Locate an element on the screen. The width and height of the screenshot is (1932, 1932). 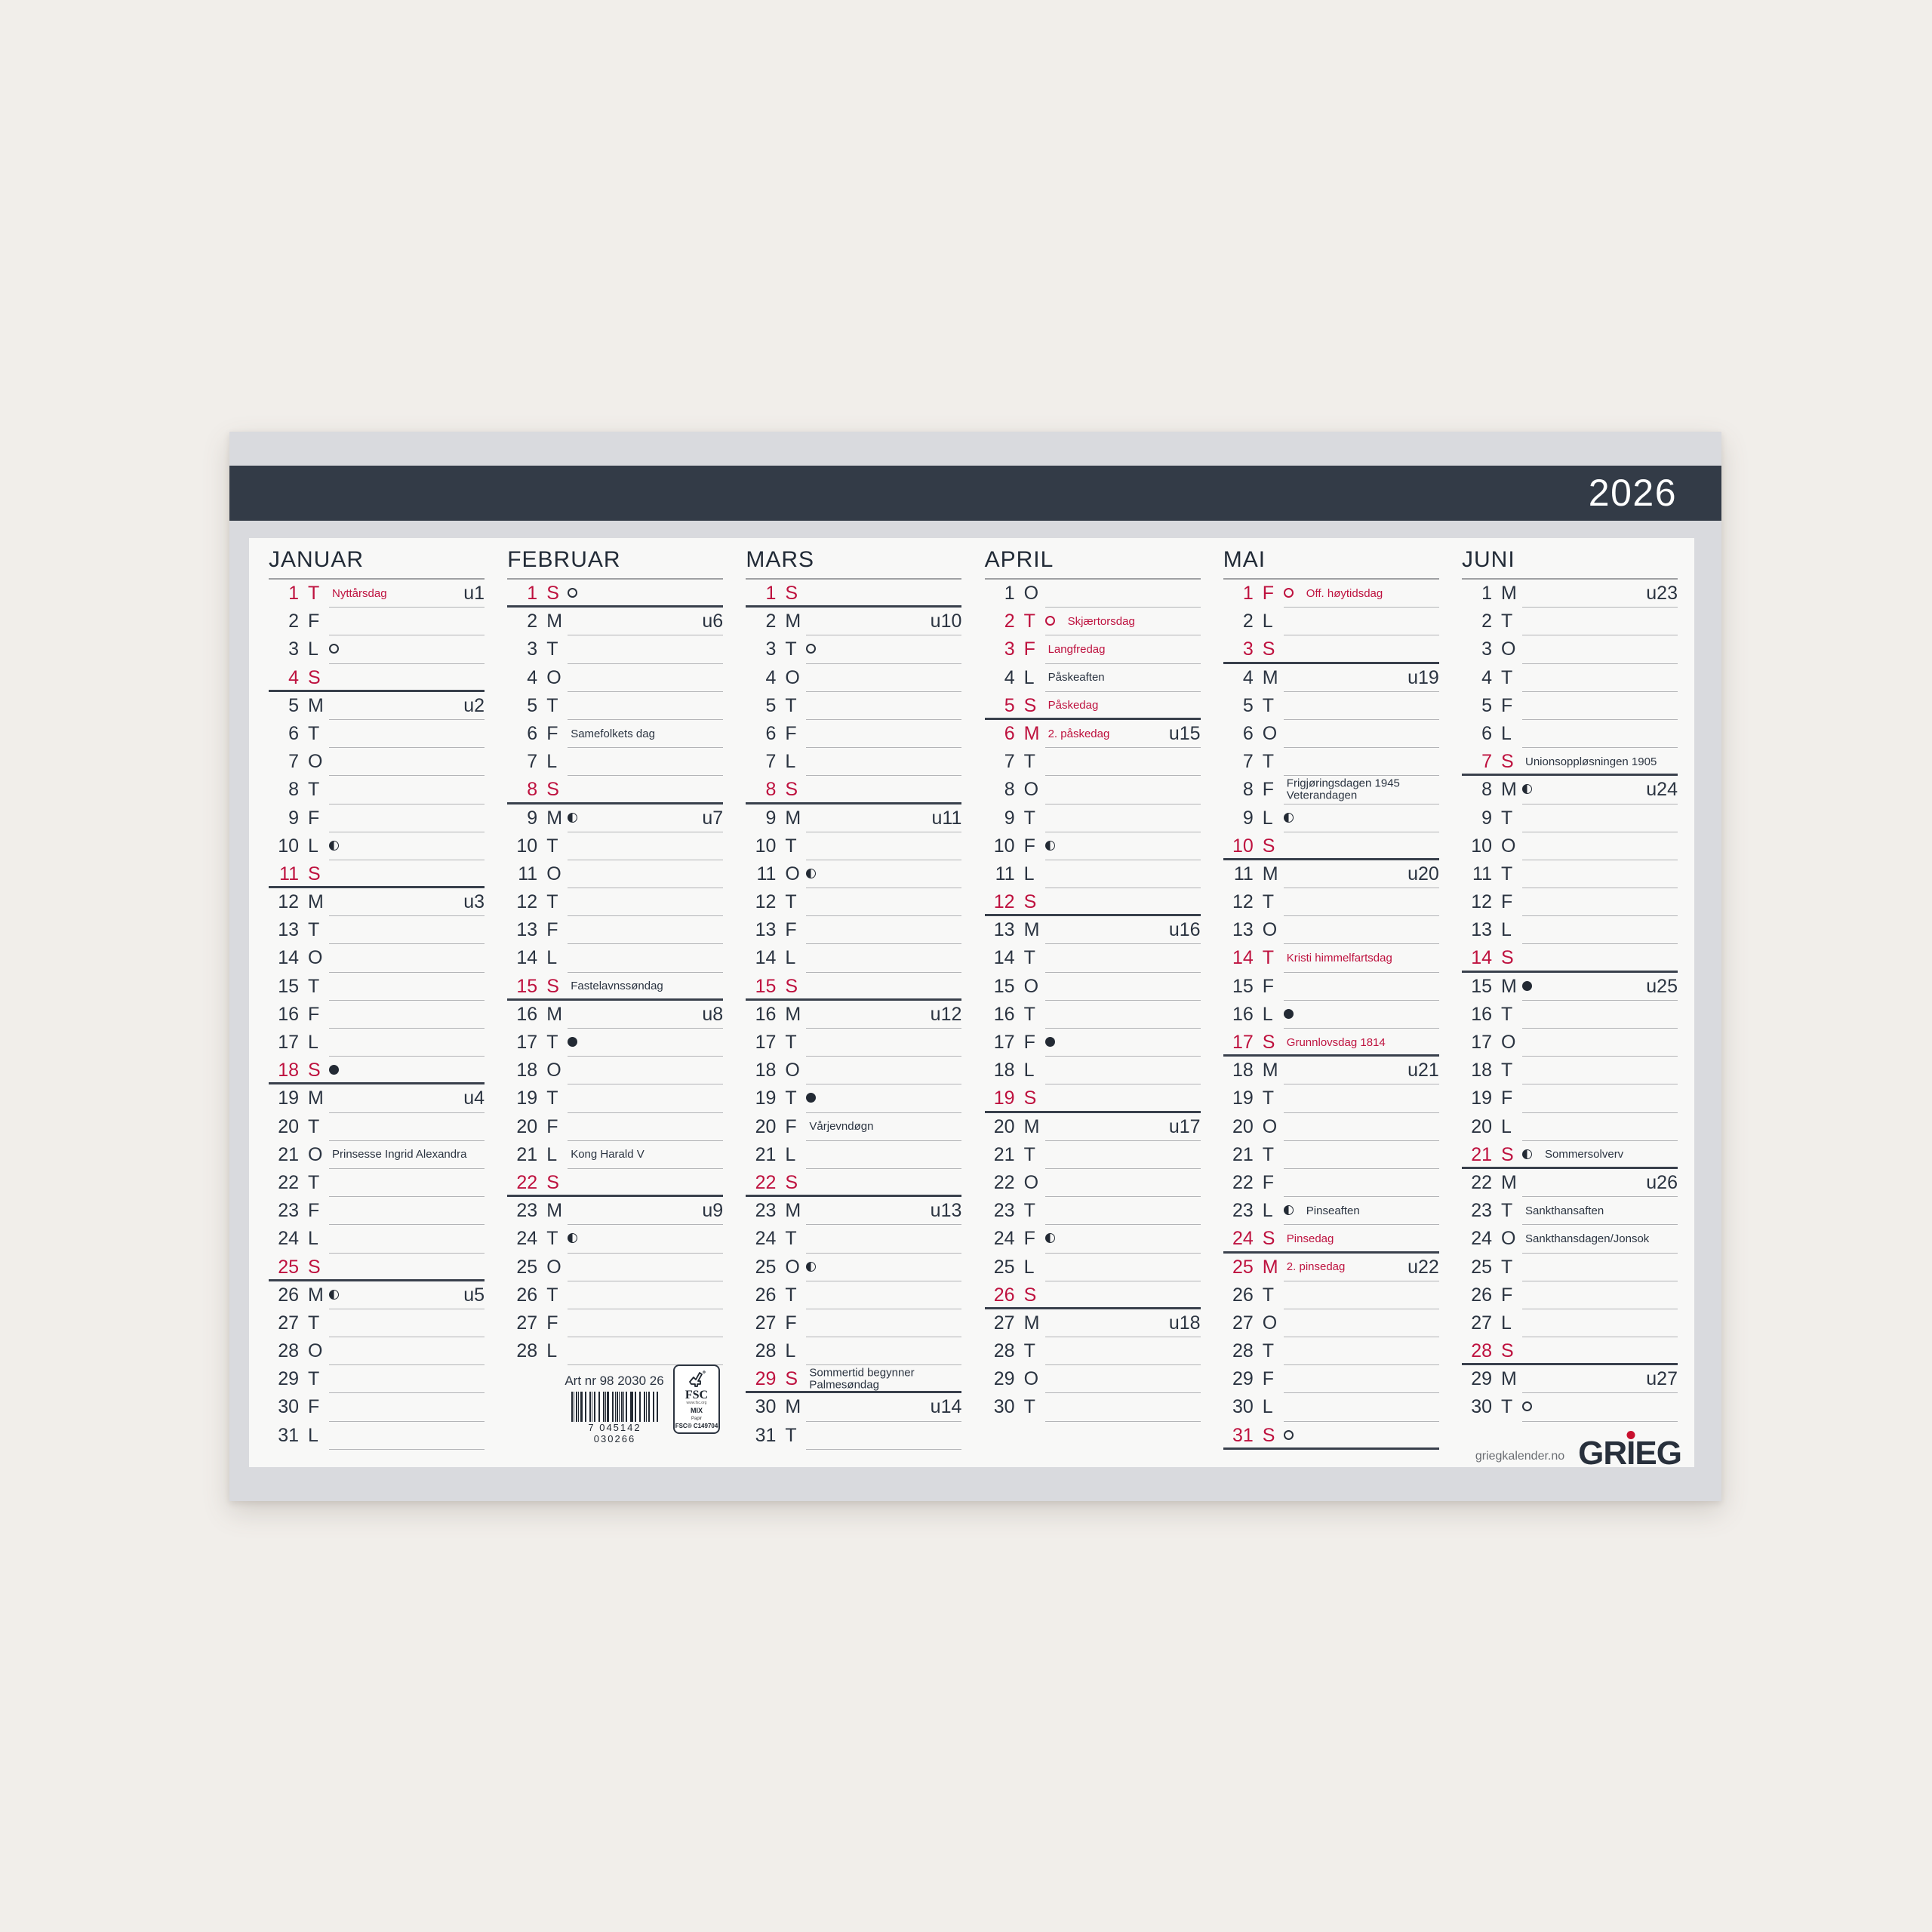
holiday-note: Grunnlovsdag 1814 is located at coordinates (1336, 1042).